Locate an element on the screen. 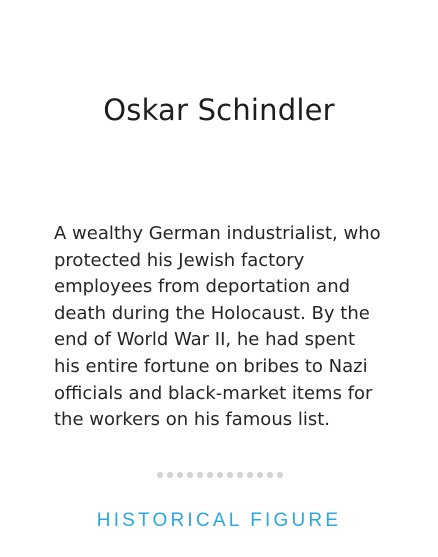 Image resolution: width=438 pixels, height=557 pixels. description-line: officials and black-market items for is located at coordinates (213, 393).